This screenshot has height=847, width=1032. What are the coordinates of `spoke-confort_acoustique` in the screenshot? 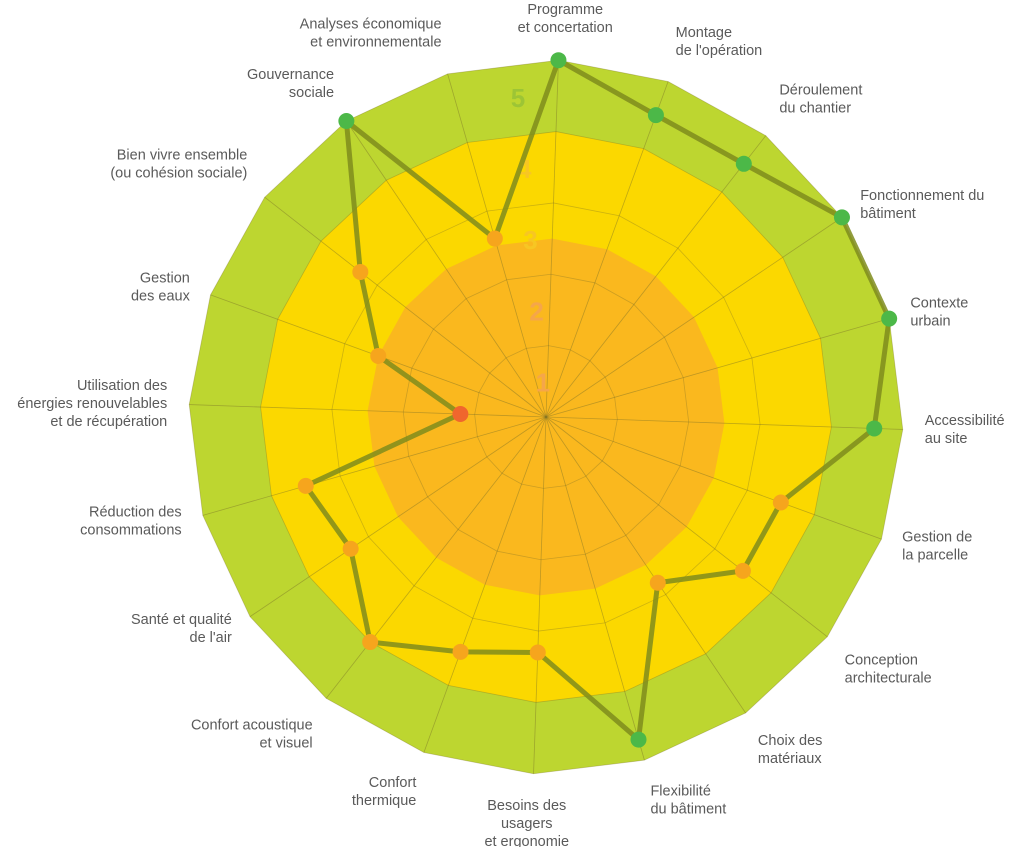 It's located at (436, 557).